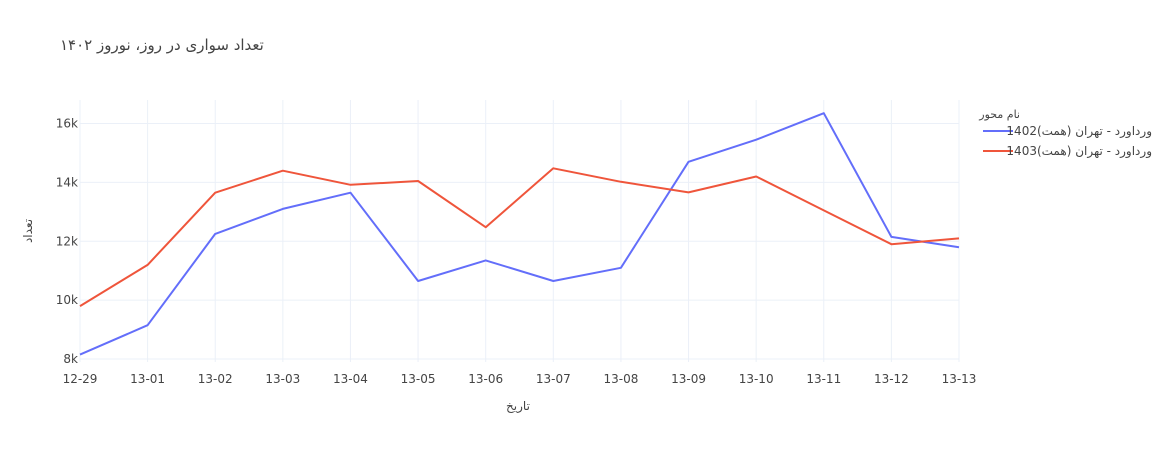 The image size is (1168, 450). I want to click on x-tick-label: 13-13, so click(959, 379).